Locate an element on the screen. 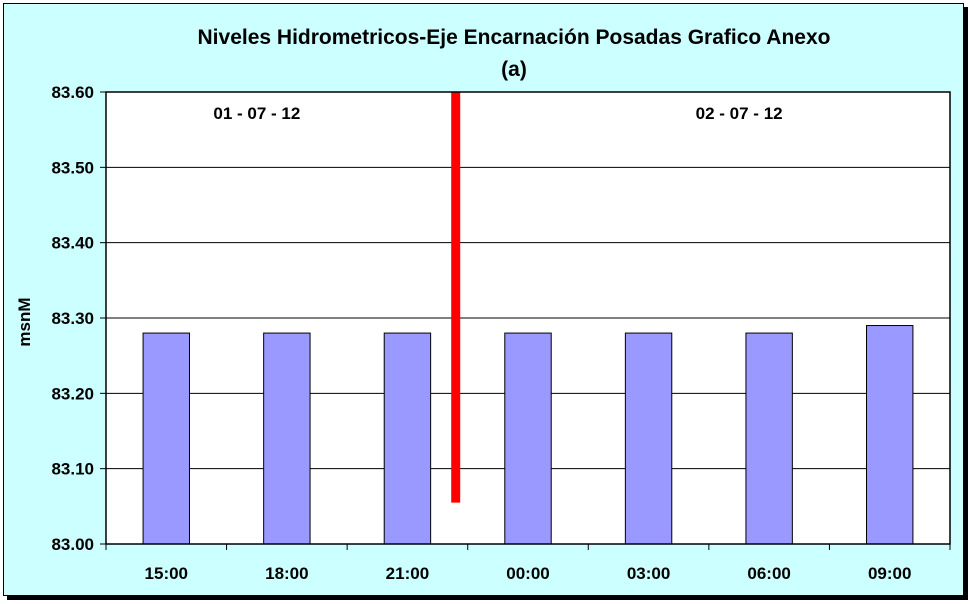 Image resolution: width=970 pixels, height=604 pixels. y-tick-label: 83.10 is located at coordinates (72, 469).